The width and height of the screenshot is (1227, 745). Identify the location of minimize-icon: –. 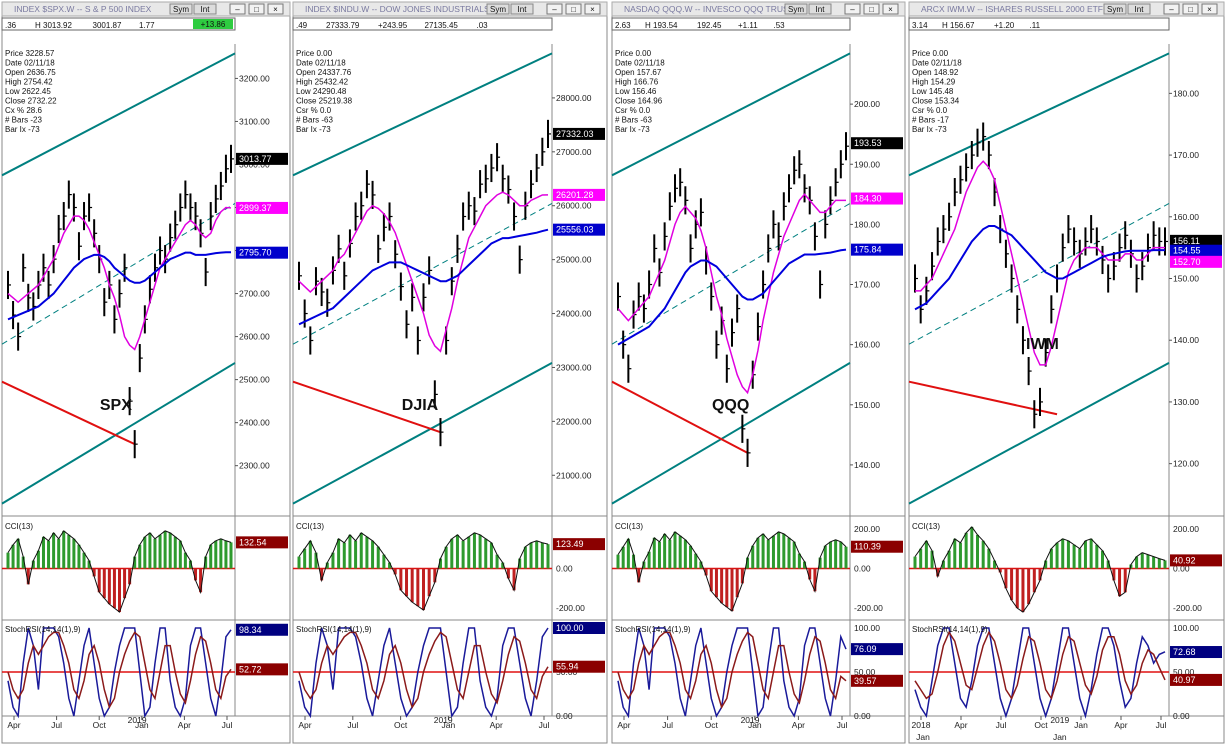
(554, 9).